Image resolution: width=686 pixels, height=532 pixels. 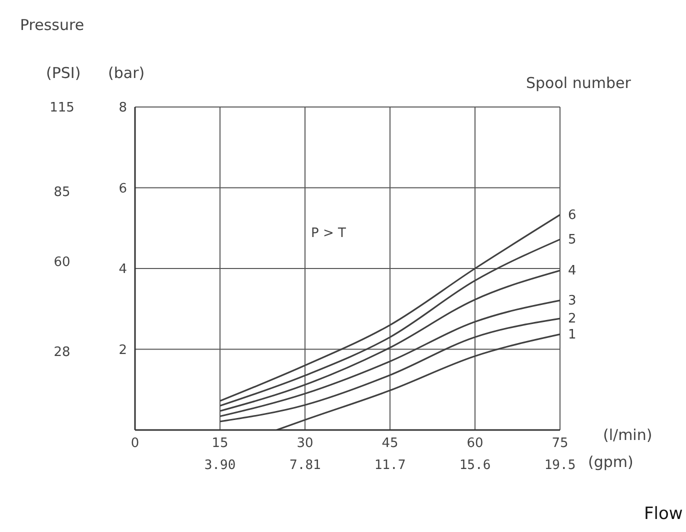 I want to click on y2-tick-label: 60, so click(x=62, y=262).